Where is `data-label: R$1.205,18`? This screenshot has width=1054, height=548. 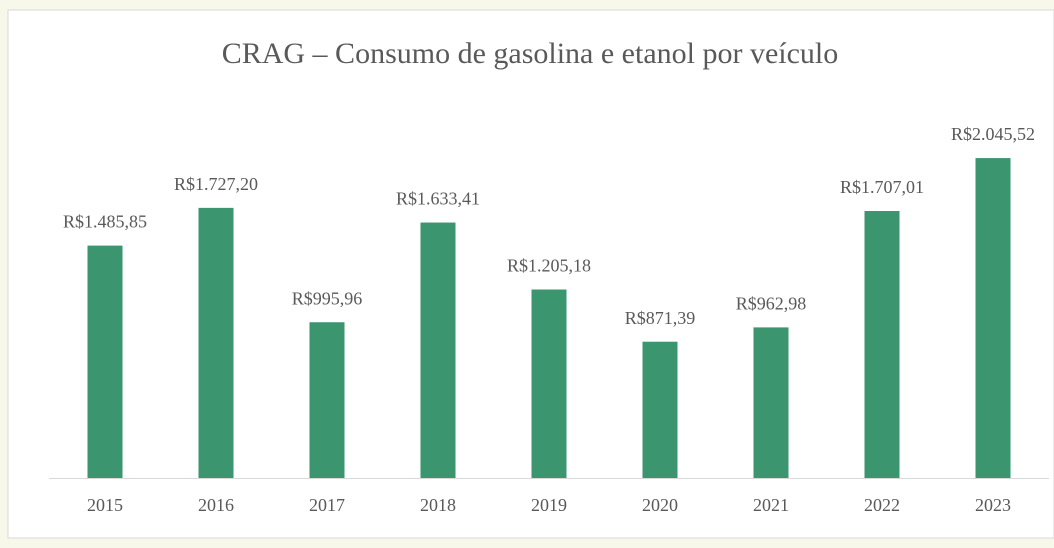 data-label: R$1.205,18 is located at coordinates (549, 266).